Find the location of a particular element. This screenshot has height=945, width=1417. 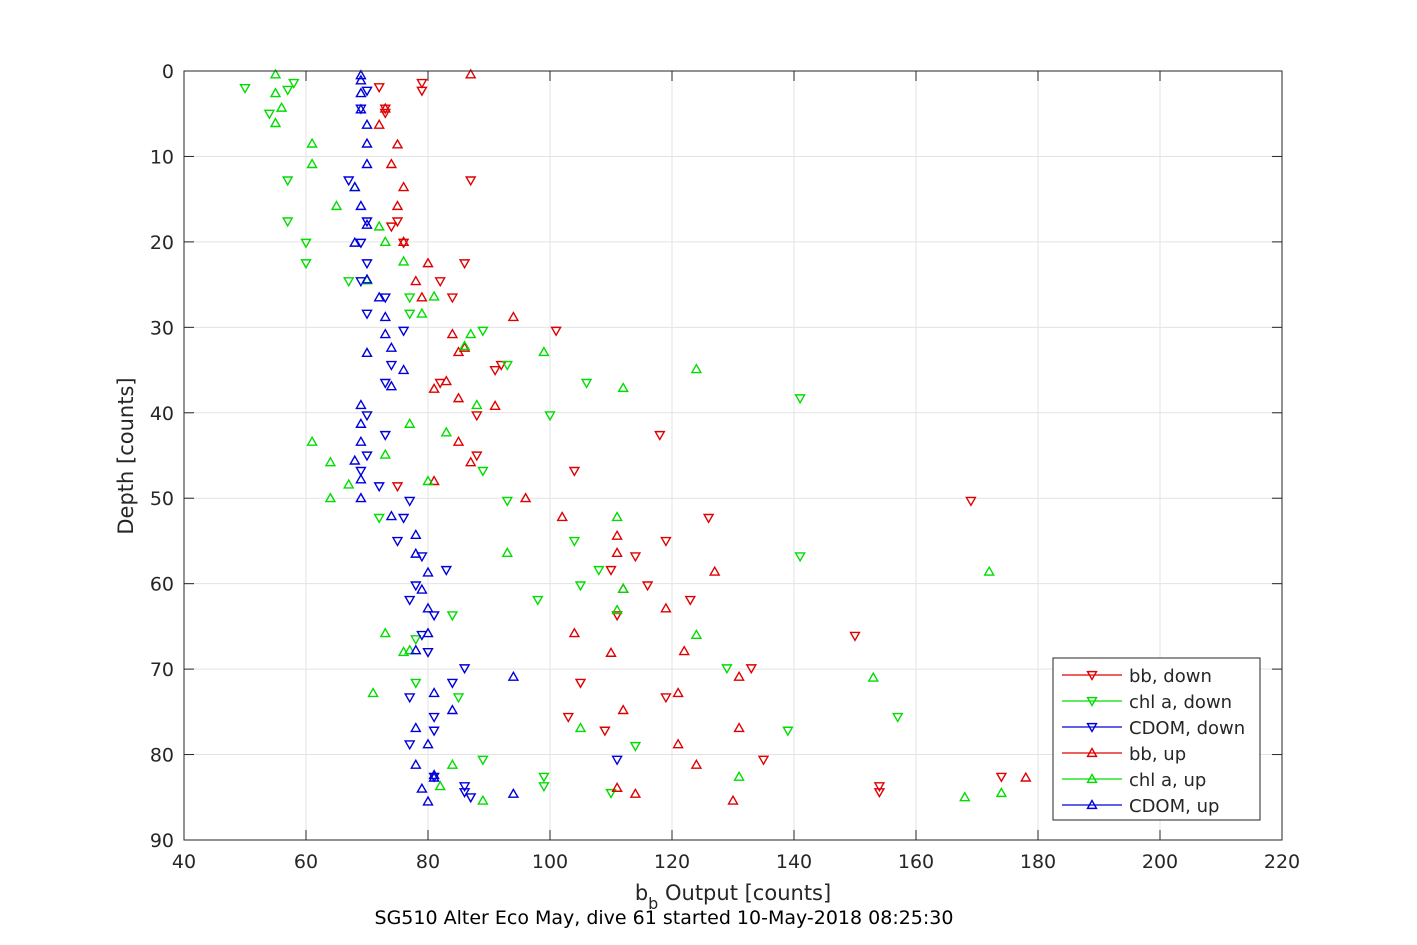

legend-label: bb, down is located at coordinates (1170, 676).